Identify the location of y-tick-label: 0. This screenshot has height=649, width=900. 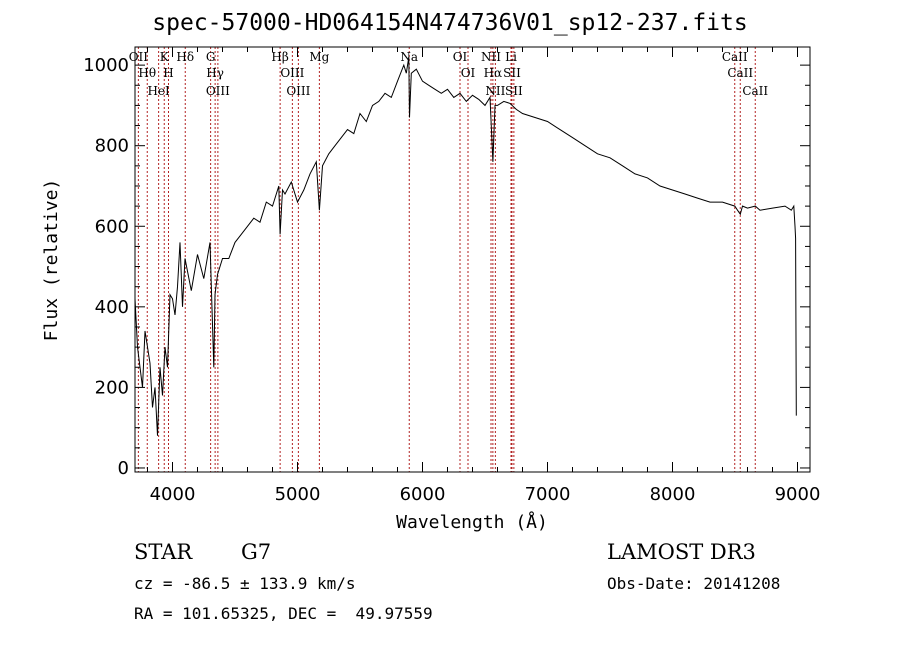
(123, 468).